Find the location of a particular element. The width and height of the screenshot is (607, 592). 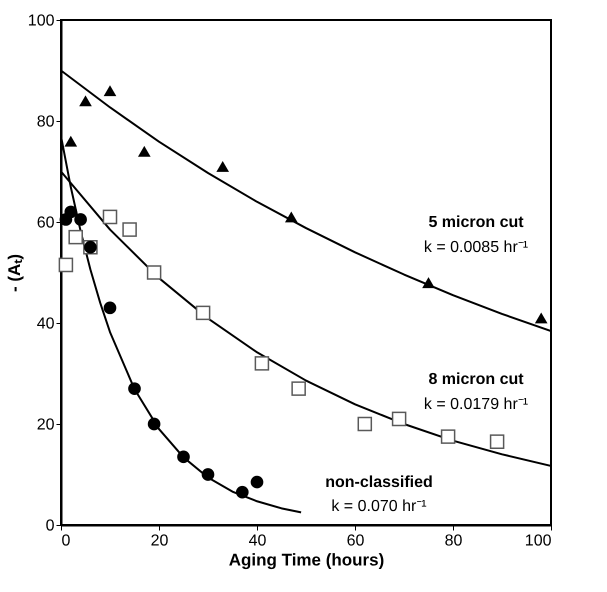

x-tick-label: 100 is located at coordinates (538, 541).